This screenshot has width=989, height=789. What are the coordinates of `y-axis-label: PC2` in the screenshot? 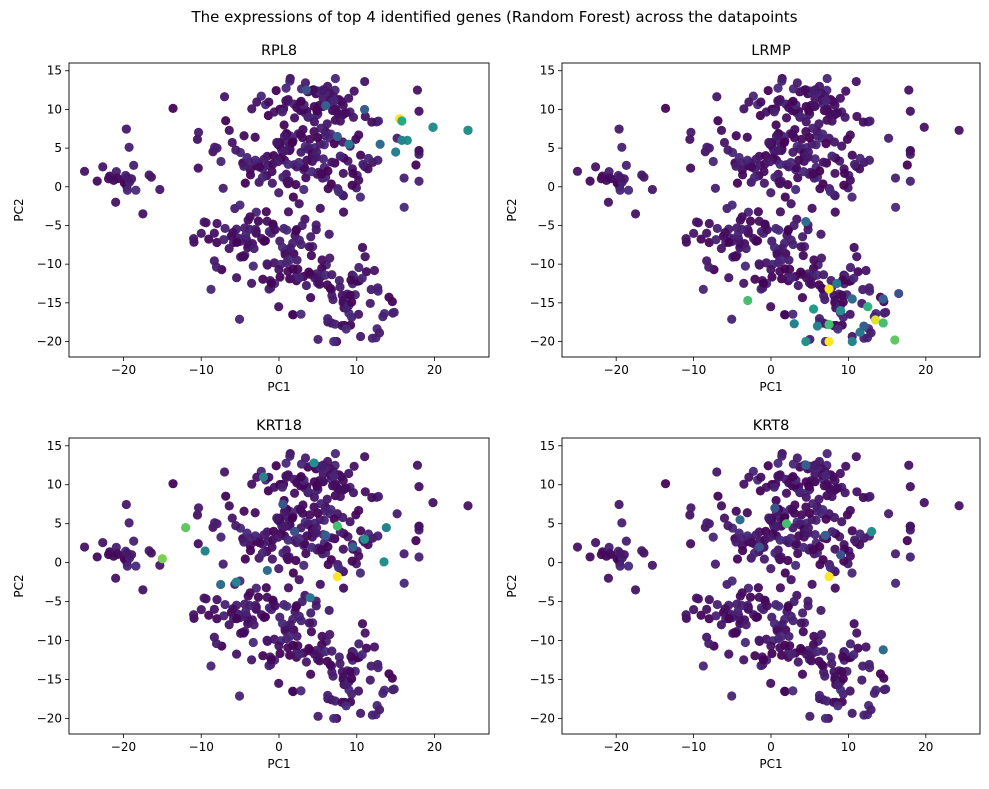 It's located at (19, 209).